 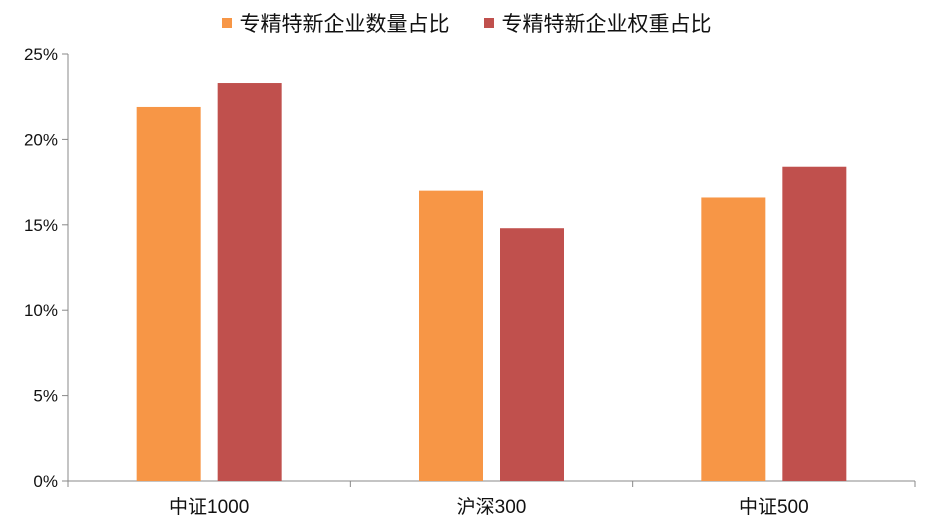 I want to click on y-tick-label: 0%, so click(x=45, y=481).